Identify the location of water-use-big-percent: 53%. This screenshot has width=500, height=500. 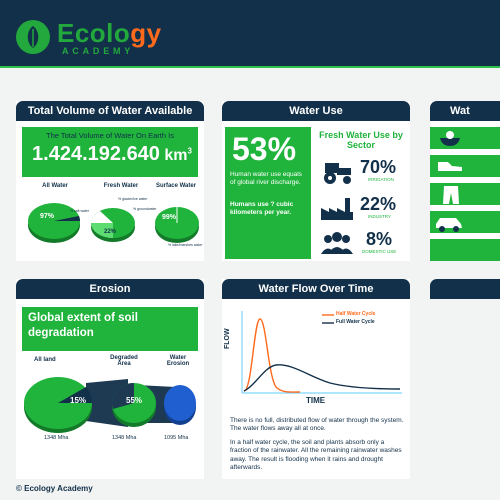
(264, 149).